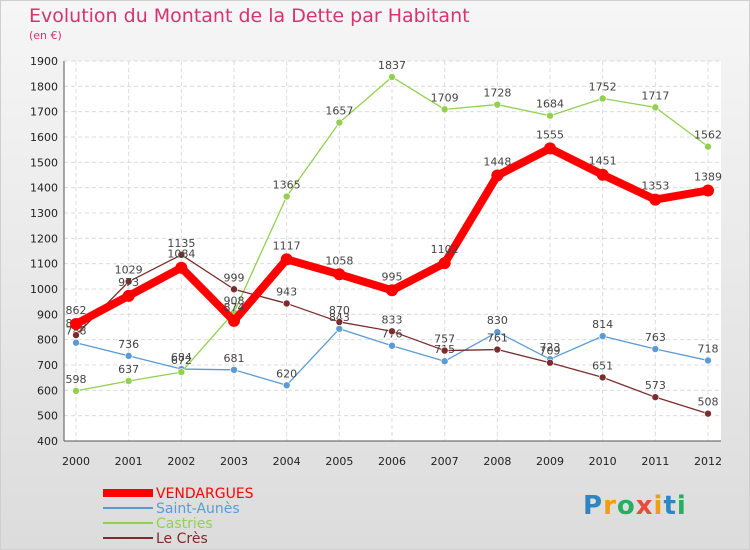  I want to click on data-label: 1837, so click(392, 65).